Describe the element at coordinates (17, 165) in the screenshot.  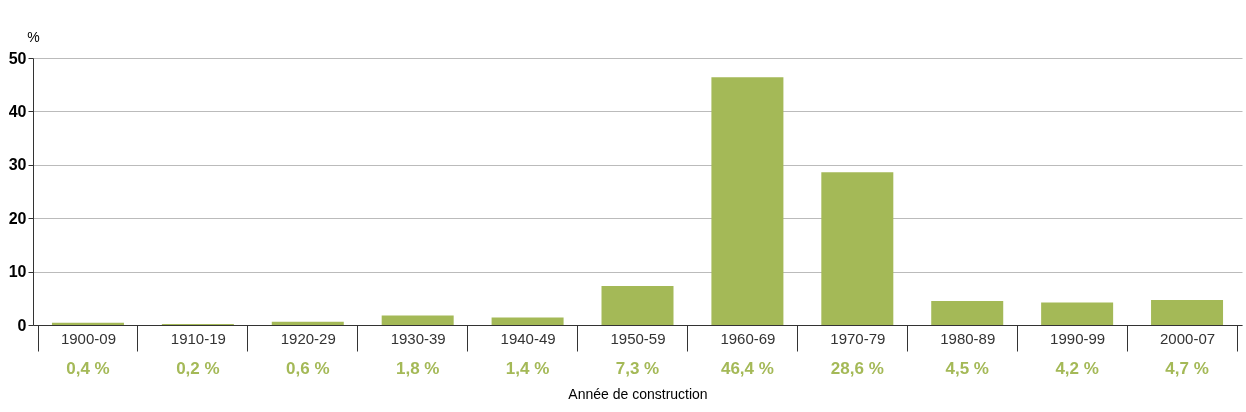
I see `y-tick-label: 30` at that location.